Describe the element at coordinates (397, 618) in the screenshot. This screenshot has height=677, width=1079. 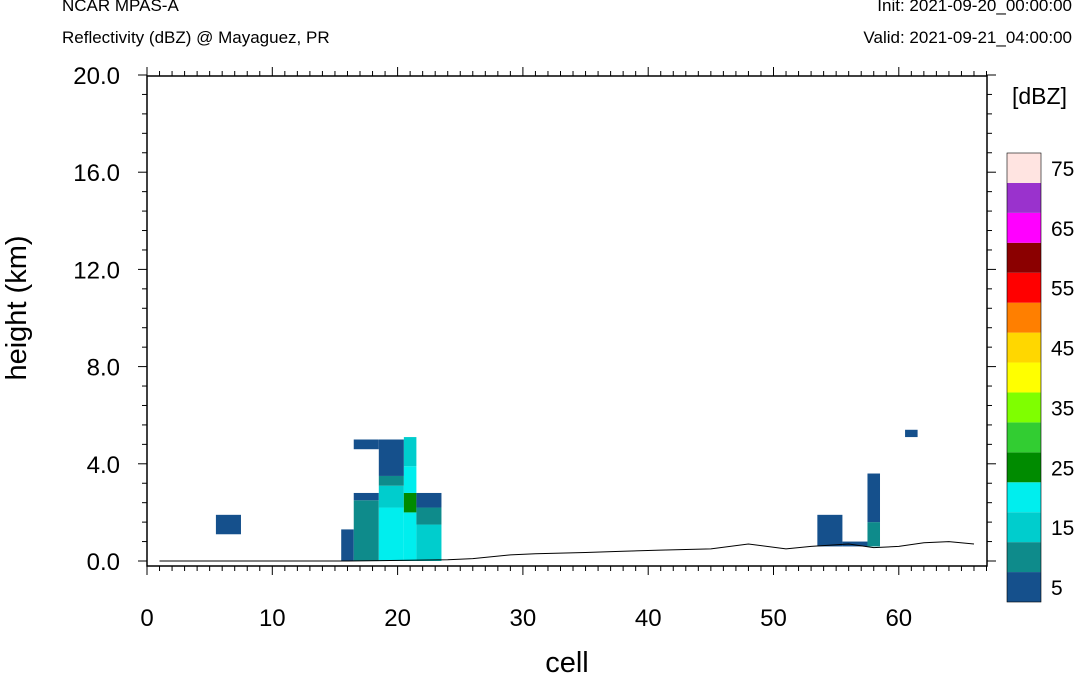
I see `x-tick-label: 20` at that location.